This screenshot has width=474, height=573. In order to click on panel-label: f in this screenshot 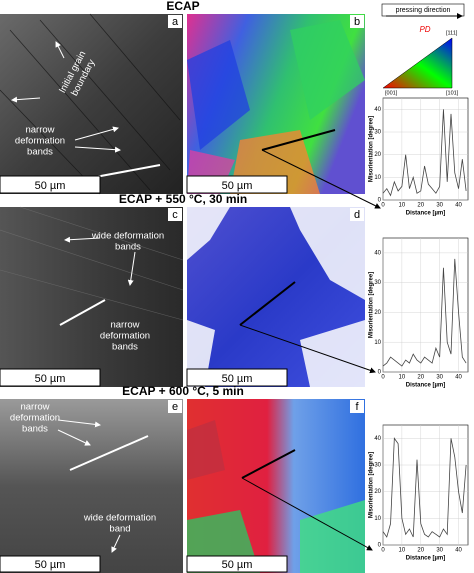, I will do `click(357, 407)`.